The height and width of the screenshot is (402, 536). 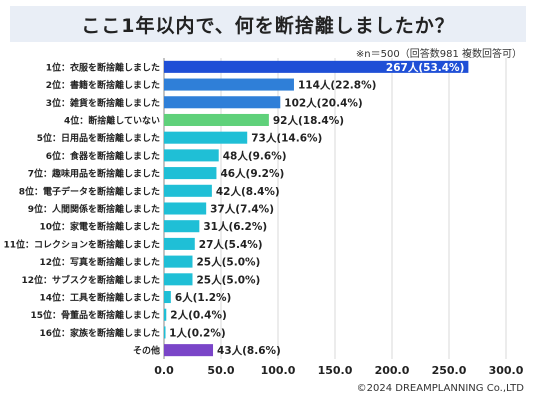 What do you see at coordinates (99, 298) in the screenshot?
I see `category-label: 14位：工具を断捨離しました` at bounding box center [99, 298].